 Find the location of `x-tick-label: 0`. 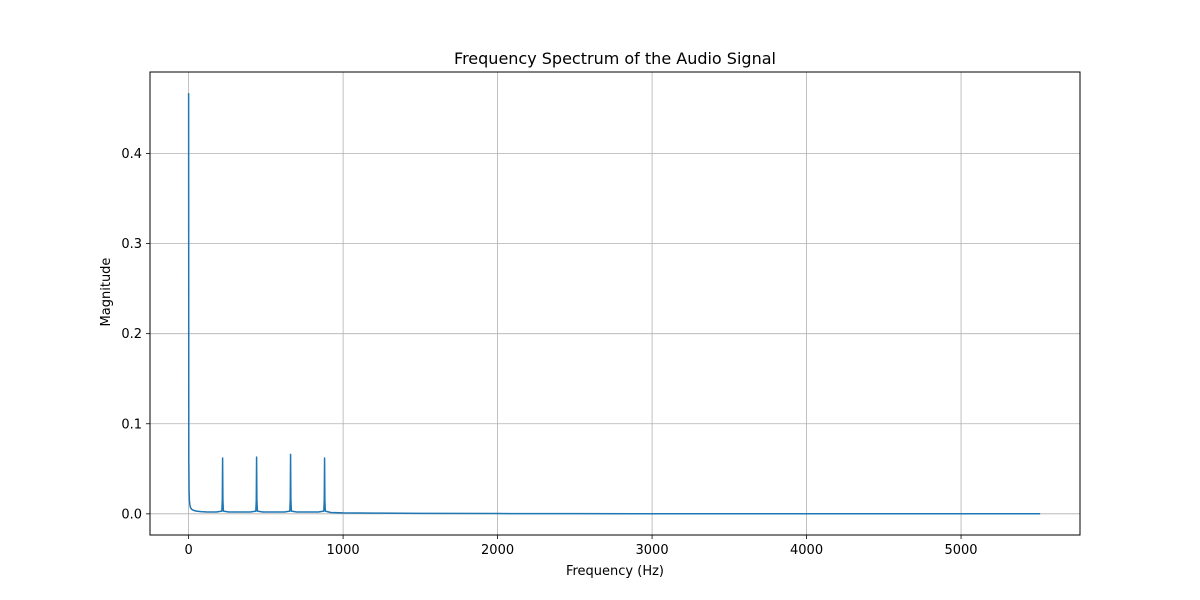

x-tick-label: 0 is located at coordinates (188, 550).